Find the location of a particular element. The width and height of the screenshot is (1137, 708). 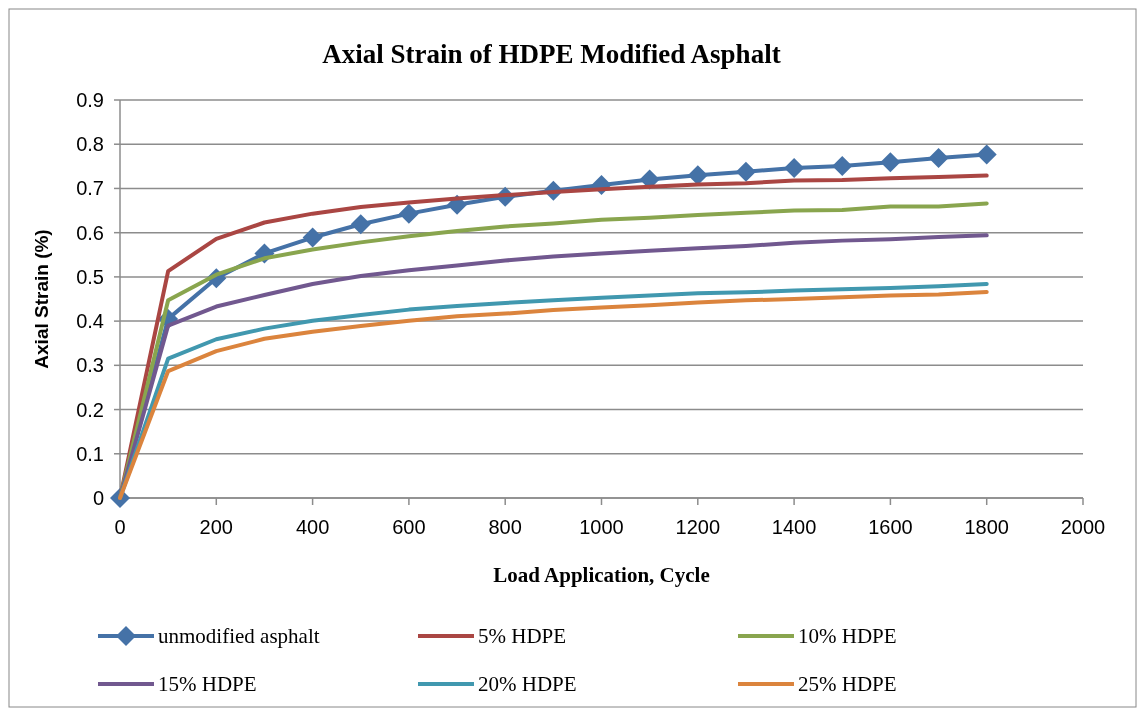

x-tick-label: 600 is located at coordinates (409, 527).